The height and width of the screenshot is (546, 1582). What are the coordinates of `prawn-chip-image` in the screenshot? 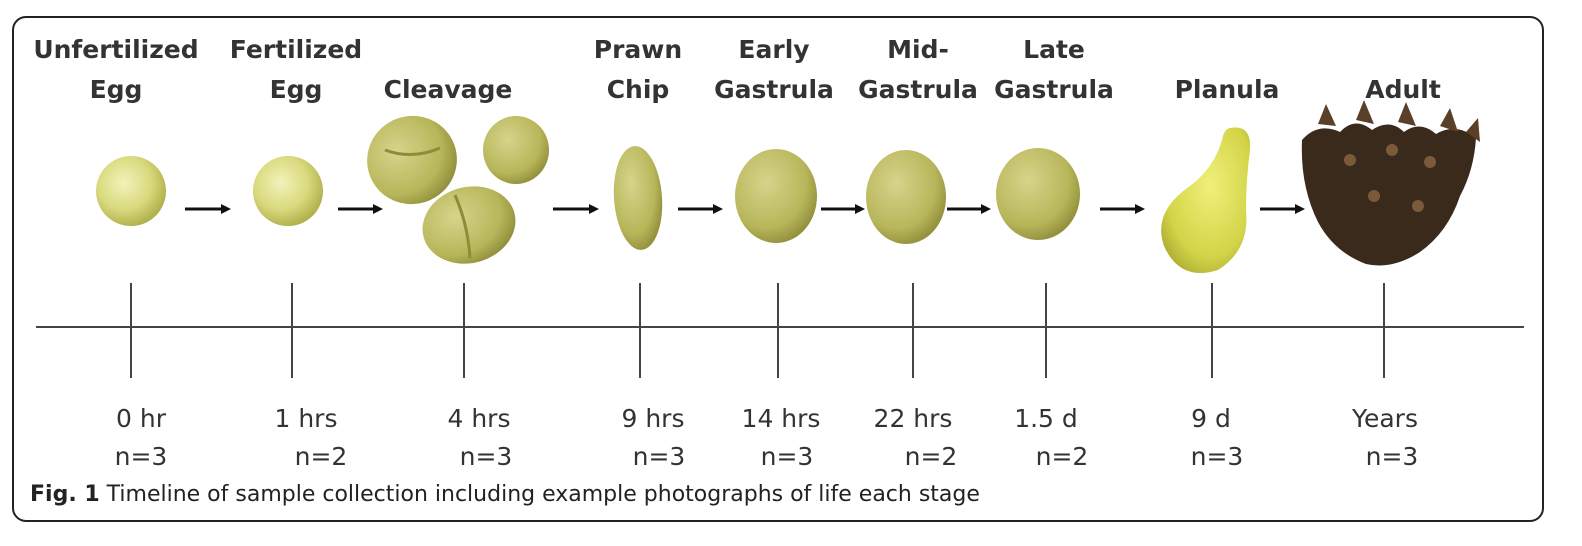 It's located at (638, 198).